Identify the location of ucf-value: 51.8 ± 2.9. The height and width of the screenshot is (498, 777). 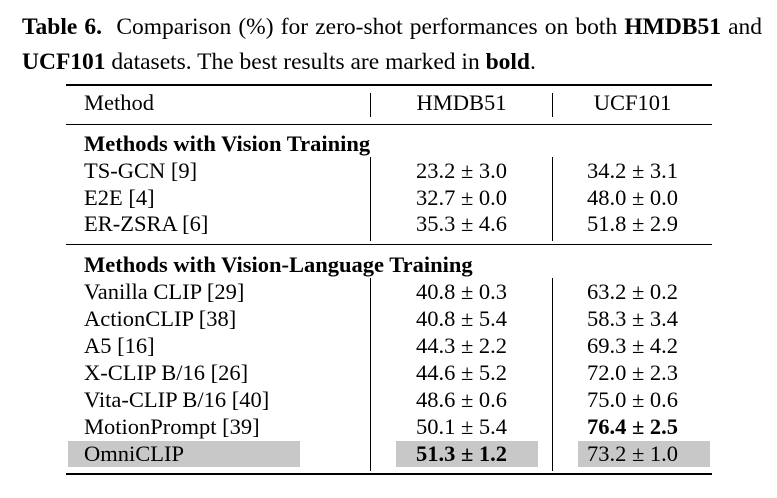
(632, 223).